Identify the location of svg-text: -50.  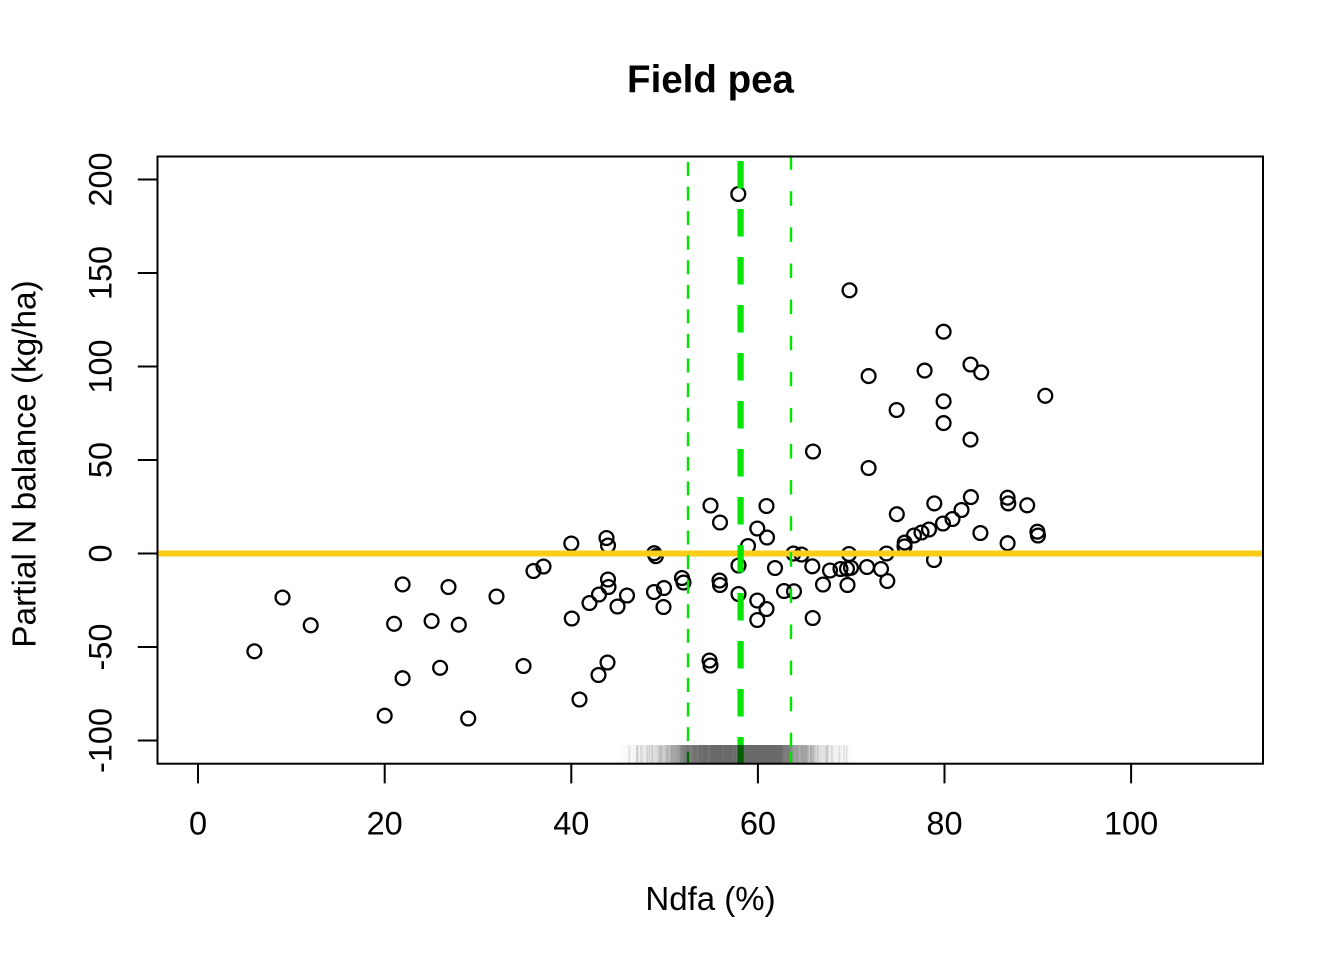
(101, 647).